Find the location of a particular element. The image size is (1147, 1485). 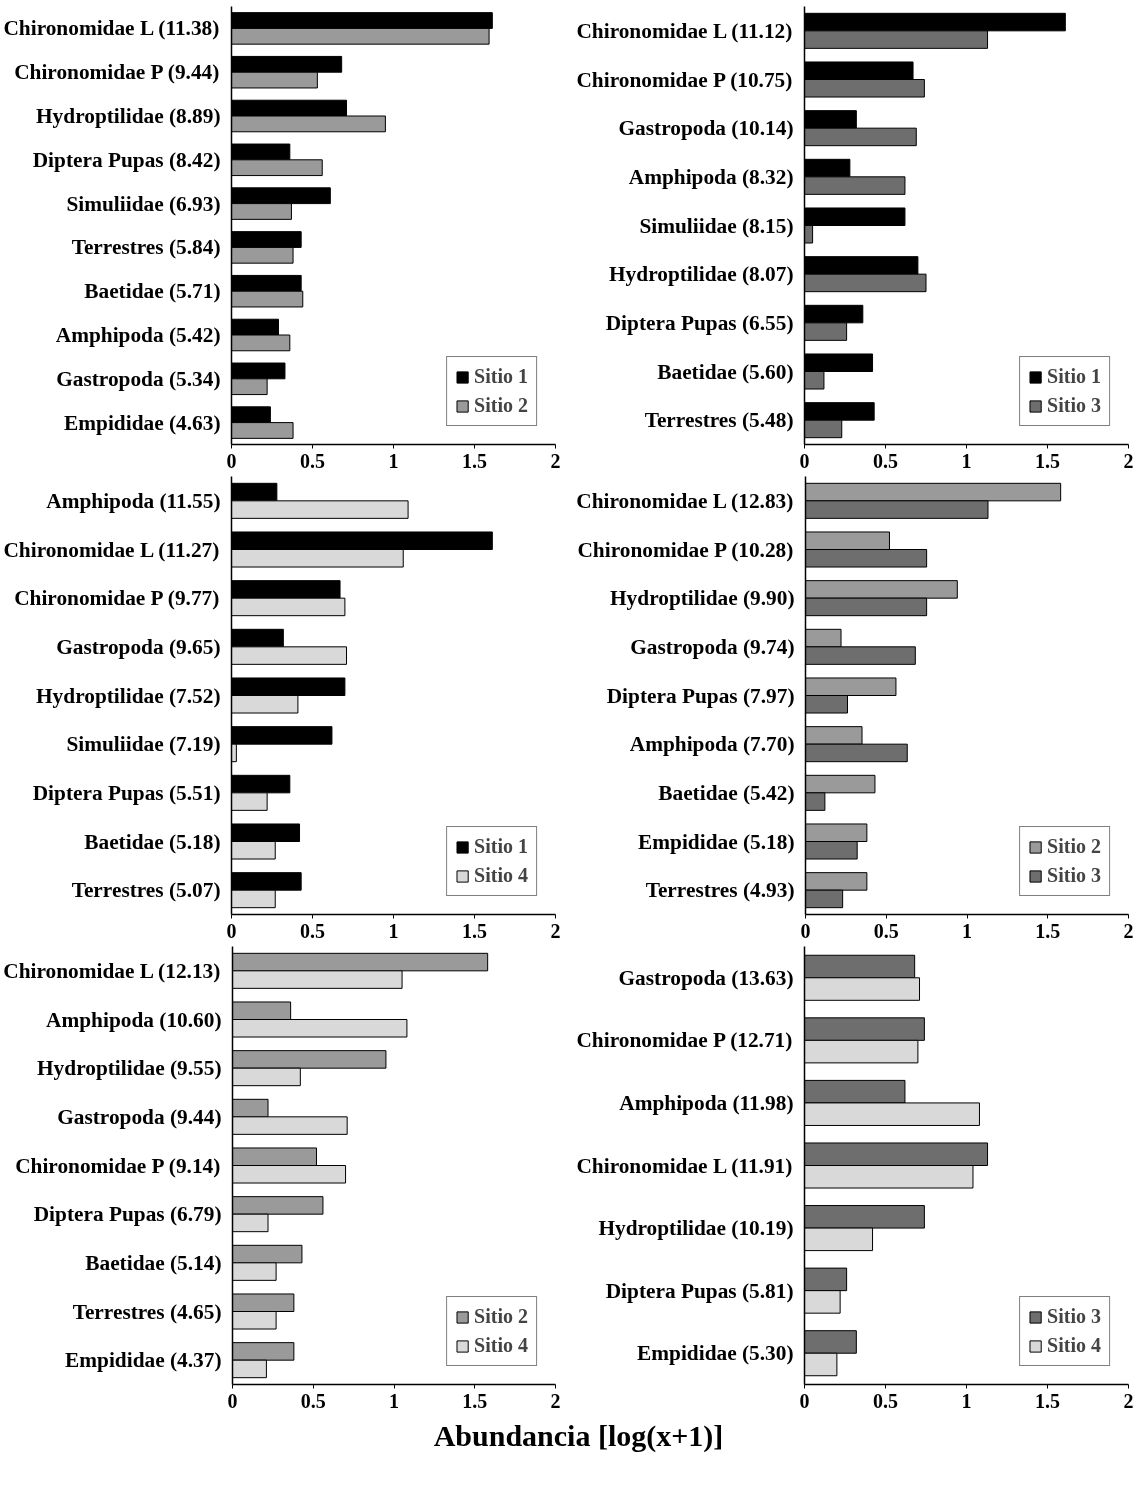

text: Abundancia [log(x+1)] is located at coordinates (578, 1436).